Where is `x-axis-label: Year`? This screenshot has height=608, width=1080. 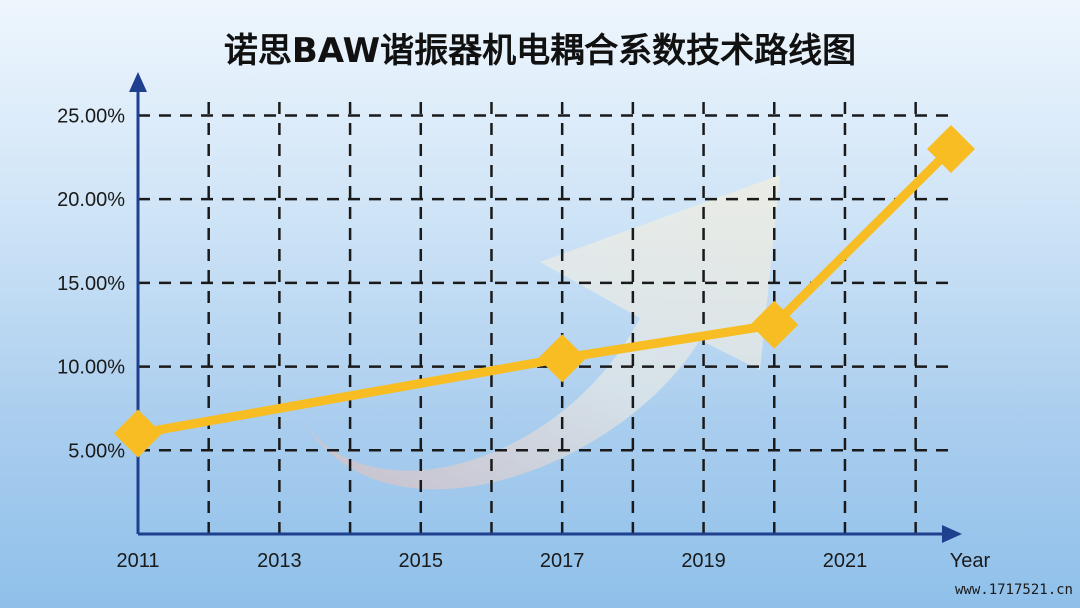
x-axis-label: Year is located at coordinates (970, 561).